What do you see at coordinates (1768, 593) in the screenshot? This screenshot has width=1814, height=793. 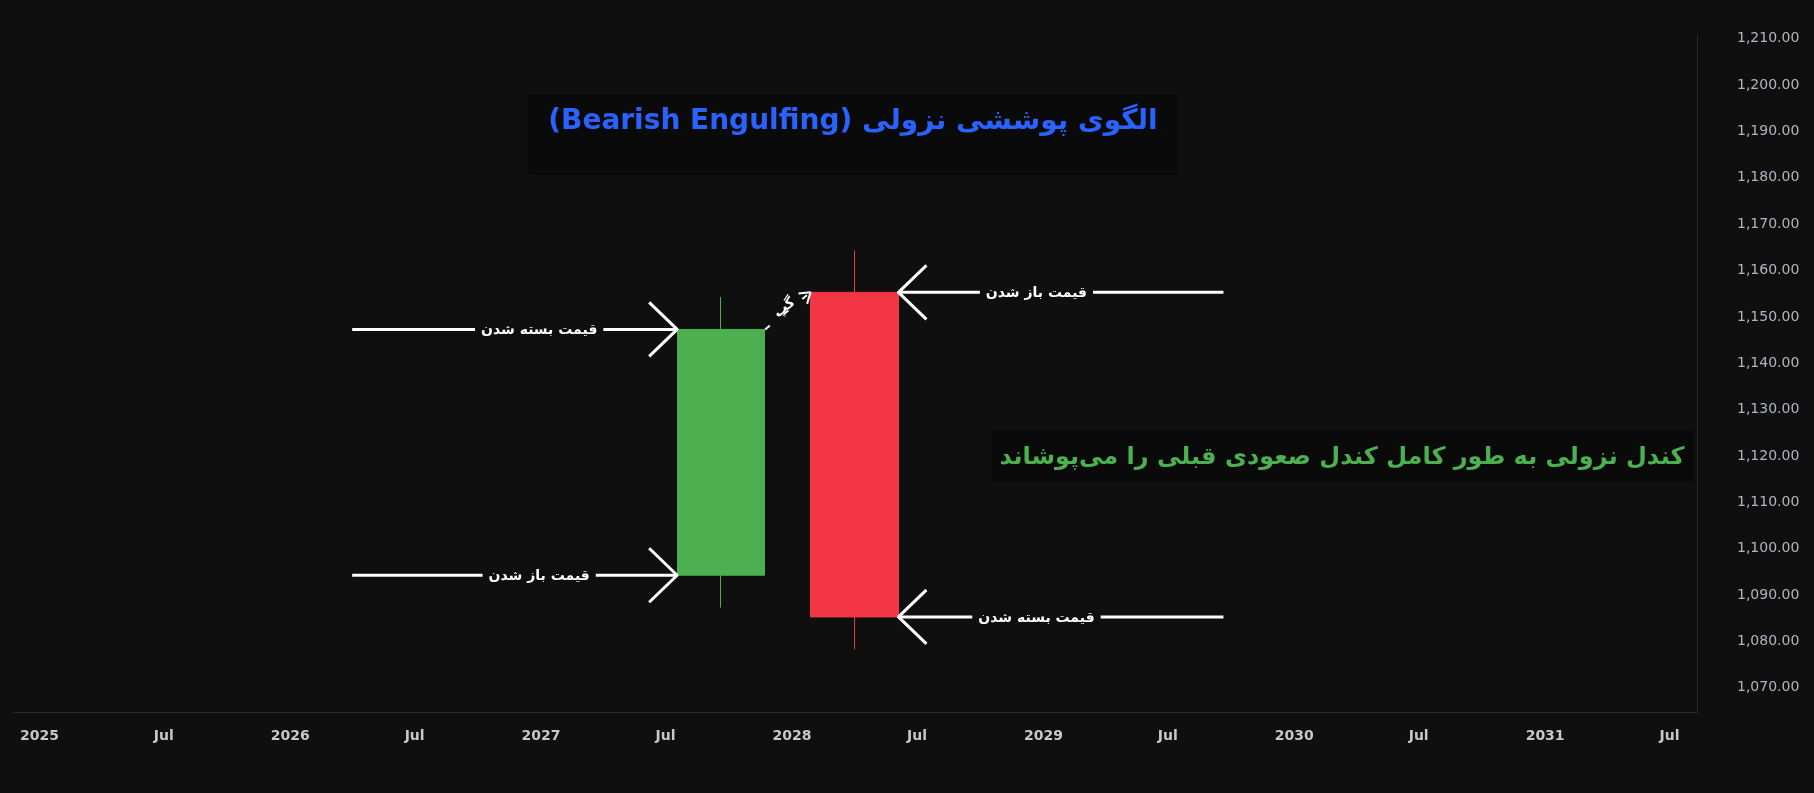 I see `y-tick-label: 1,090.00` at bounding box center [1768, 593].